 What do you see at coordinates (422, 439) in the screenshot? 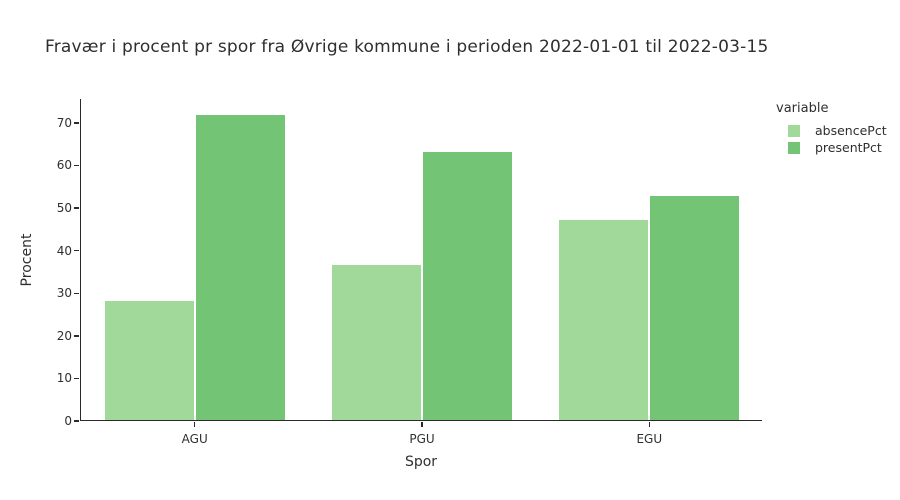
I see `x-tick-label-PGU: PGU` at bounding box center [422, 439].